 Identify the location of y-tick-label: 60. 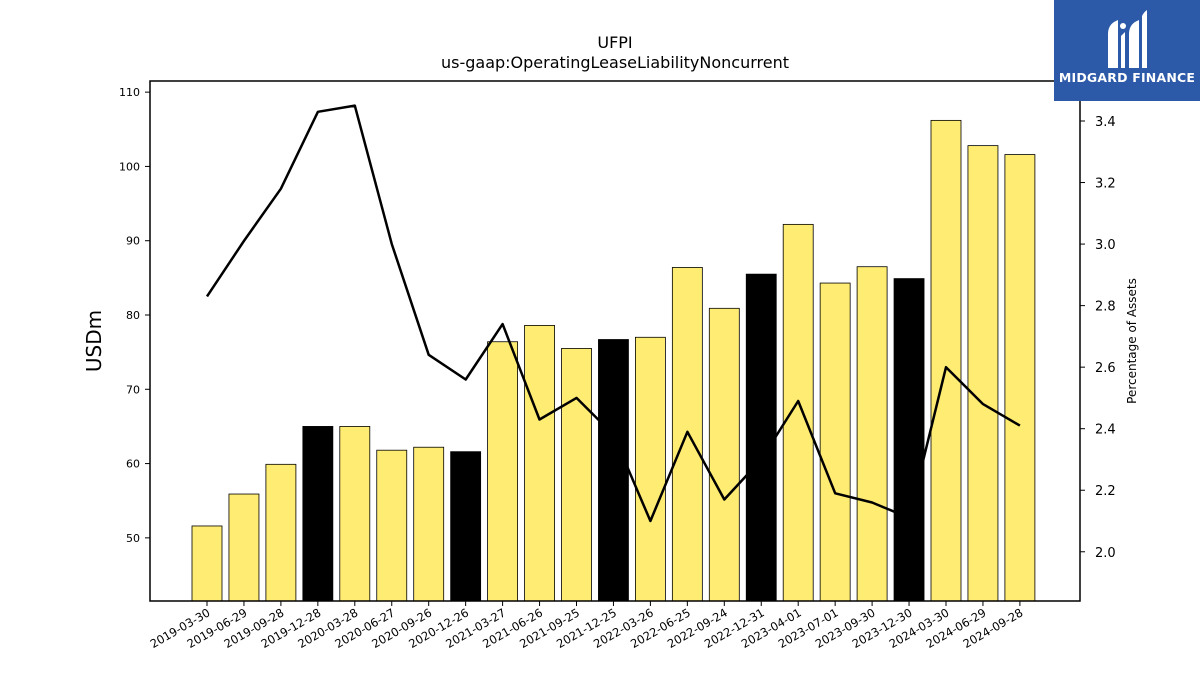
(133, 464).